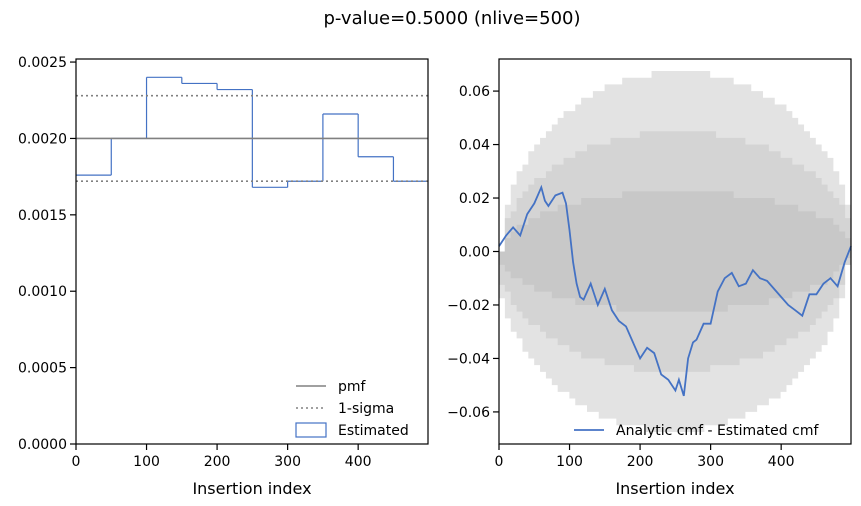  I want to click on y-tick-label: 0.0020, so click(42, 139).